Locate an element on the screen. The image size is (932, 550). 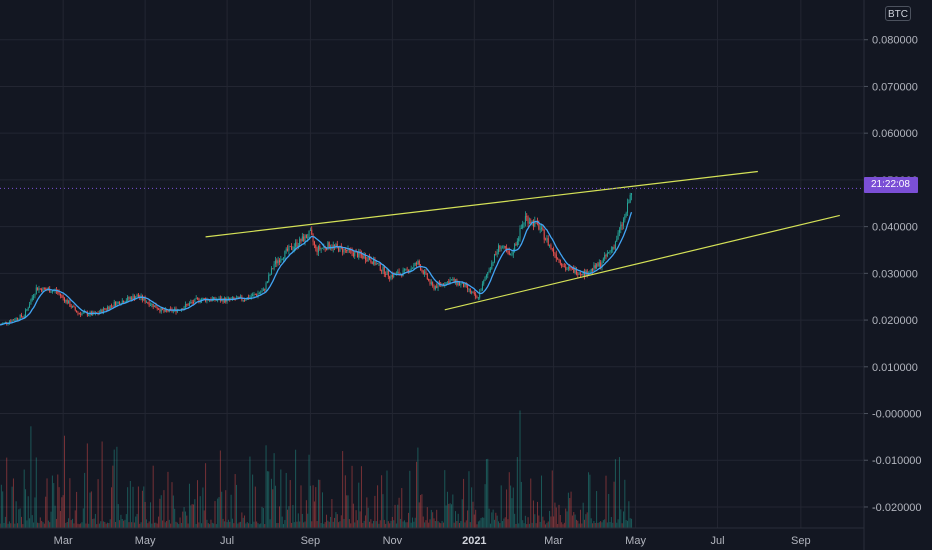
time-tick-label: May is located at coordinates (635, 541).